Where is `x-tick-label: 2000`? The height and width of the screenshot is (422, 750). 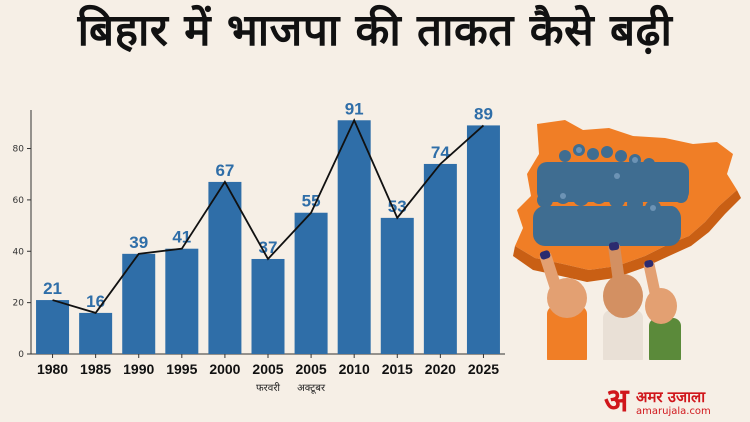 x-tick-label: 2000 is located at coordinates (224, 369).